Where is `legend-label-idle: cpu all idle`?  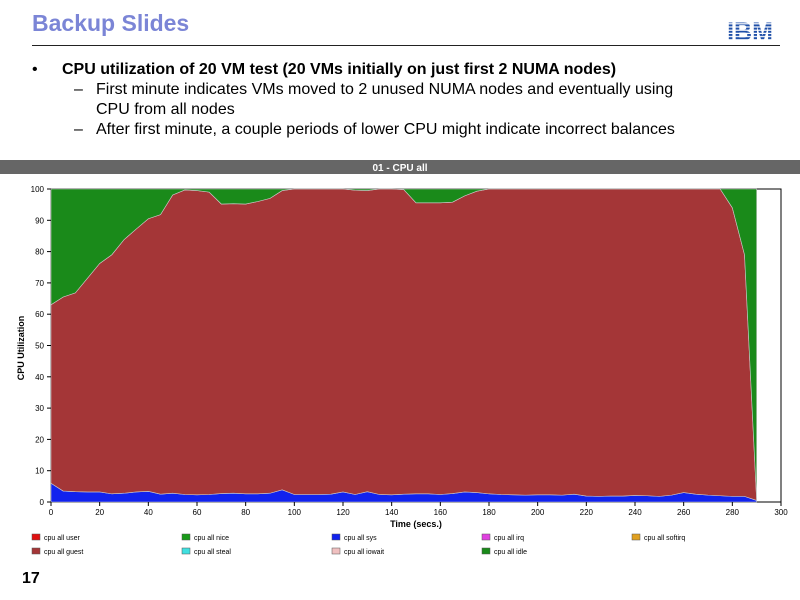 legend-label-idle: cpu all idle is located at coordinates (510, 552).